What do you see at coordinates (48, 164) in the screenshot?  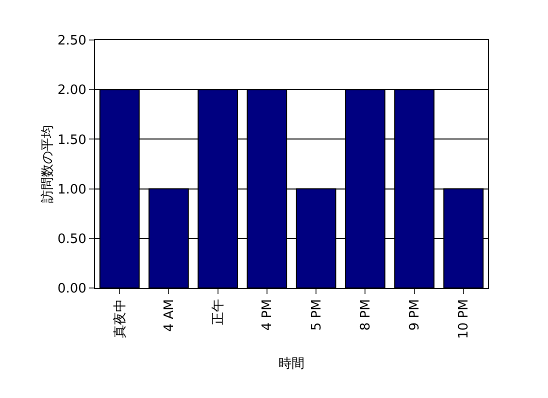 I see `y-axis-title: 訪問数の平均` at bounding box center [48, 164].